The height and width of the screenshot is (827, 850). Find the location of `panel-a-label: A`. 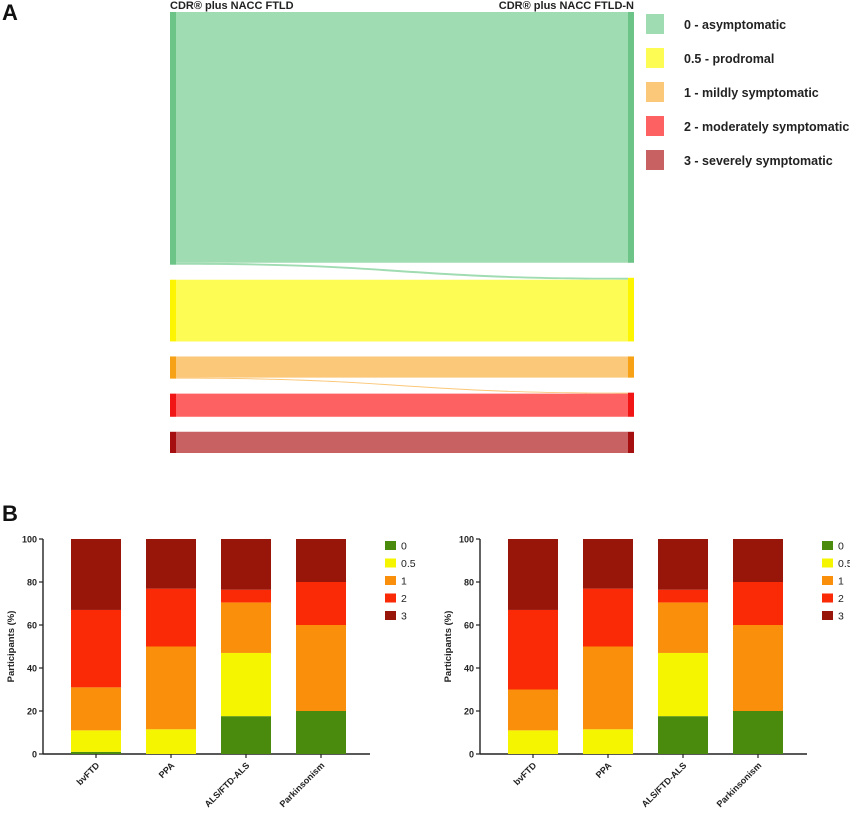

panel-a-label: A is located at coordinates (10, 12).